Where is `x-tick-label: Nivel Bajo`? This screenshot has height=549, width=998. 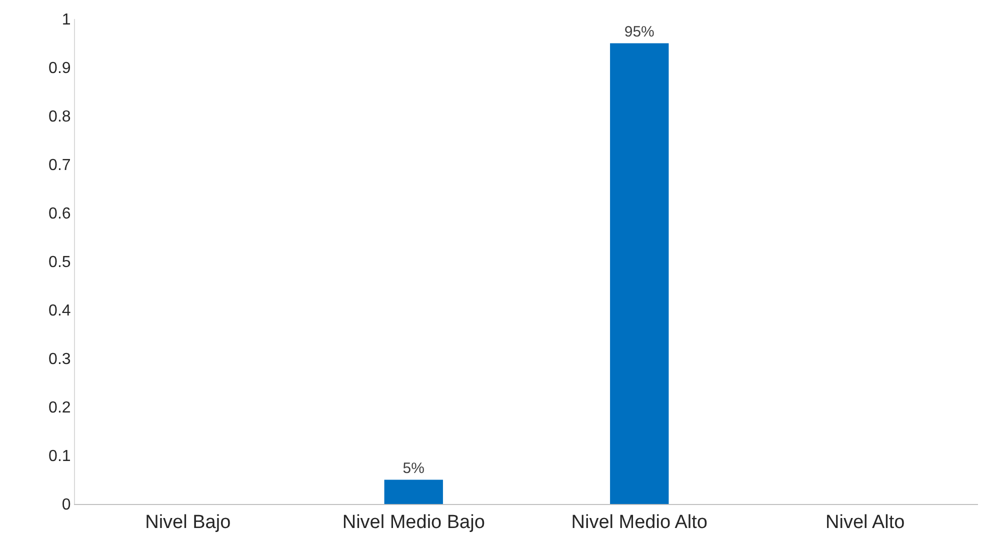
x-tick-label: Nivel Bajo is located at coordinates (188, 522).